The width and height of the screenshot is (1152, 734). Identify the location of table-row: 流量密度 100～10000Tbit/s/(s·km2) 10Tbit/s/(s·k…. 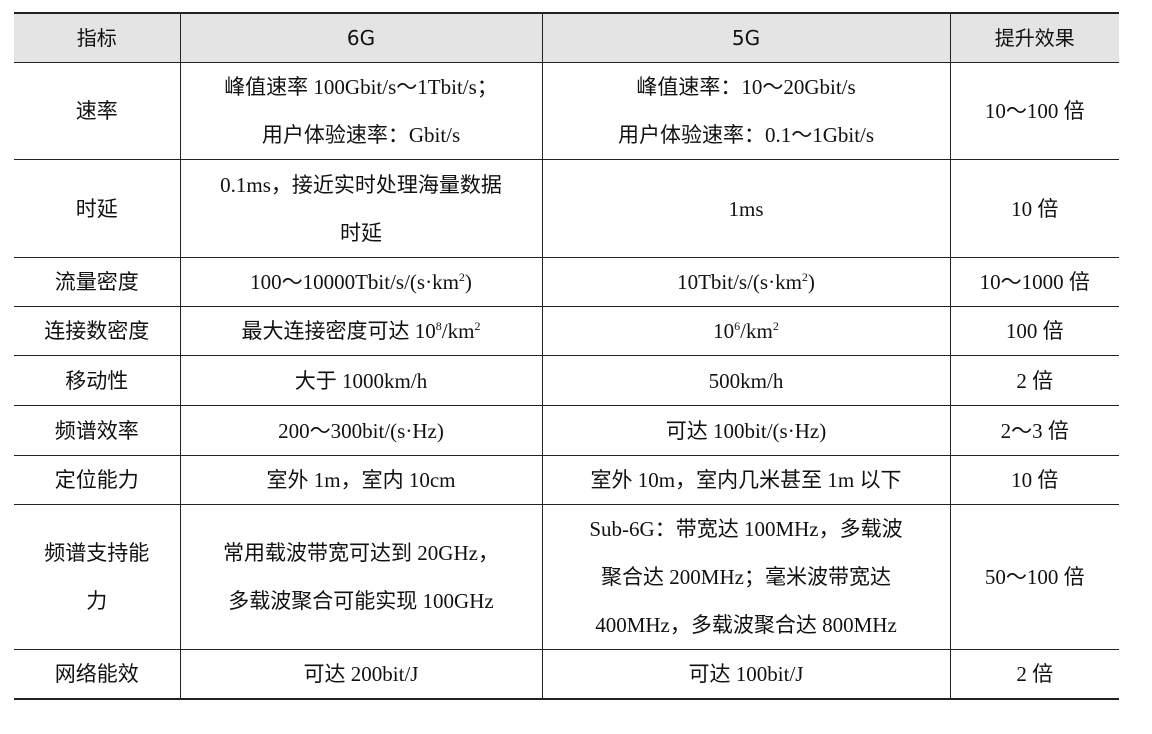
(566, 282).